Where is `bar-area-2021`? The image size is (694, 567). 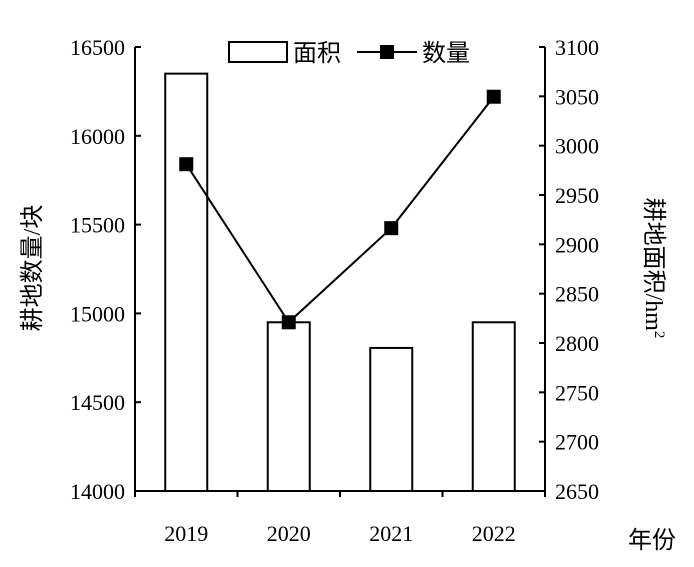
bar-area-2021 is located at coordinates (391, 419).